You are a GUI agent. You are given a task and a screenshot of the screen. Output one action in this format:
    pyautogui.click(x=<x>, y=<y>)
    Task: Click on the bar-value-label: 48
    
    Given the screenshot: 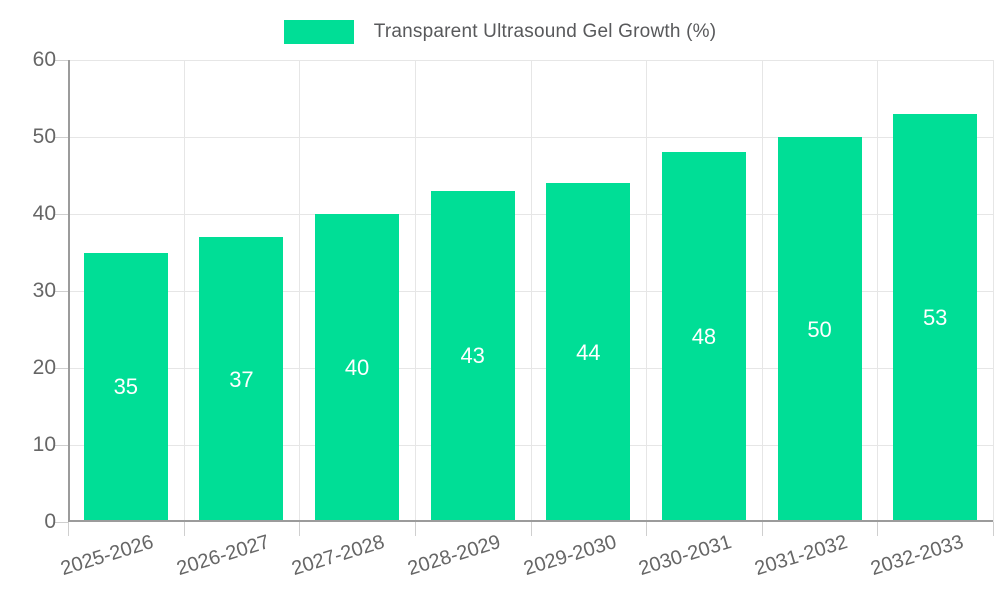 What is the action you would take?
    pyautogui.click(x=704, y=337)
    